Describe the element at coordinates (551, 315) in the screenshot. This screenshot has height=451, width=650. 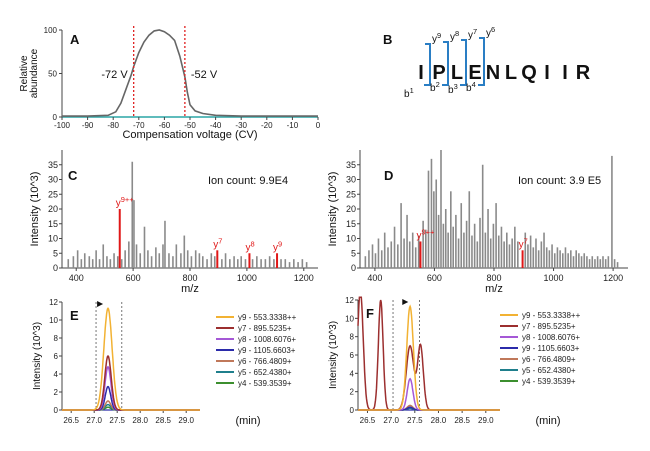
I see `legend-label: y9 - 553.3338++` at that location.